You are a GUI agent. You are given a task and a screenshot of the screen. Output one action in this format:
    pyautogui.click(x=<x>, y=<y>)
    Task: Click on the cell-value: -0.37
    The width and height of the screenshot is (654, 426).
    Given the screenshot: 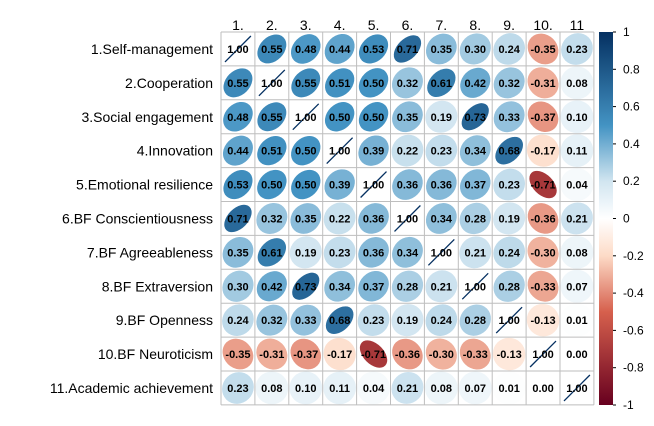 What is the action you would take?
    pyautogui.click(x=305, y=355)
    